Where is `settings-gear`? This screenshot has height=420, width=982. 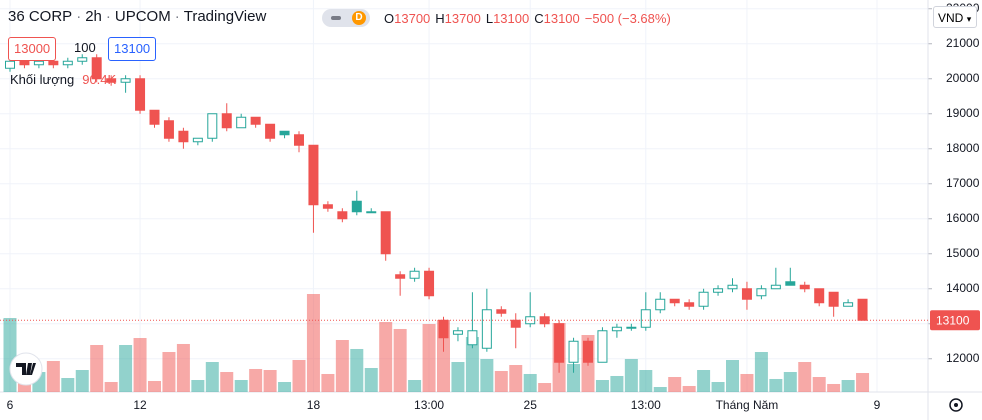
settings-gear is located at coordinates (956, 405).